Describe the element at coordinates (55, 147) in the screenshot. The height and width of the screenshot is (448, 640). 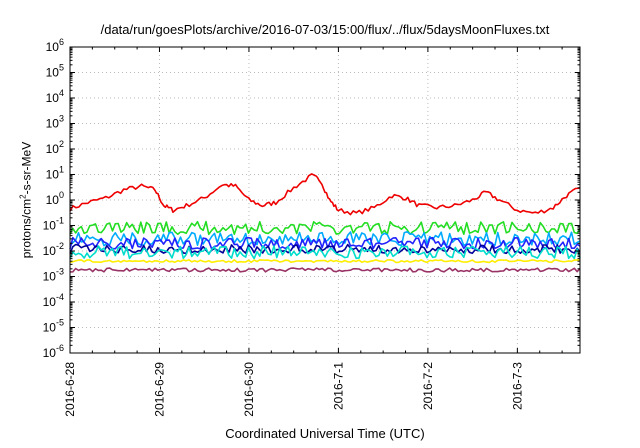
I see `y-tick-label: 10²` at that location.